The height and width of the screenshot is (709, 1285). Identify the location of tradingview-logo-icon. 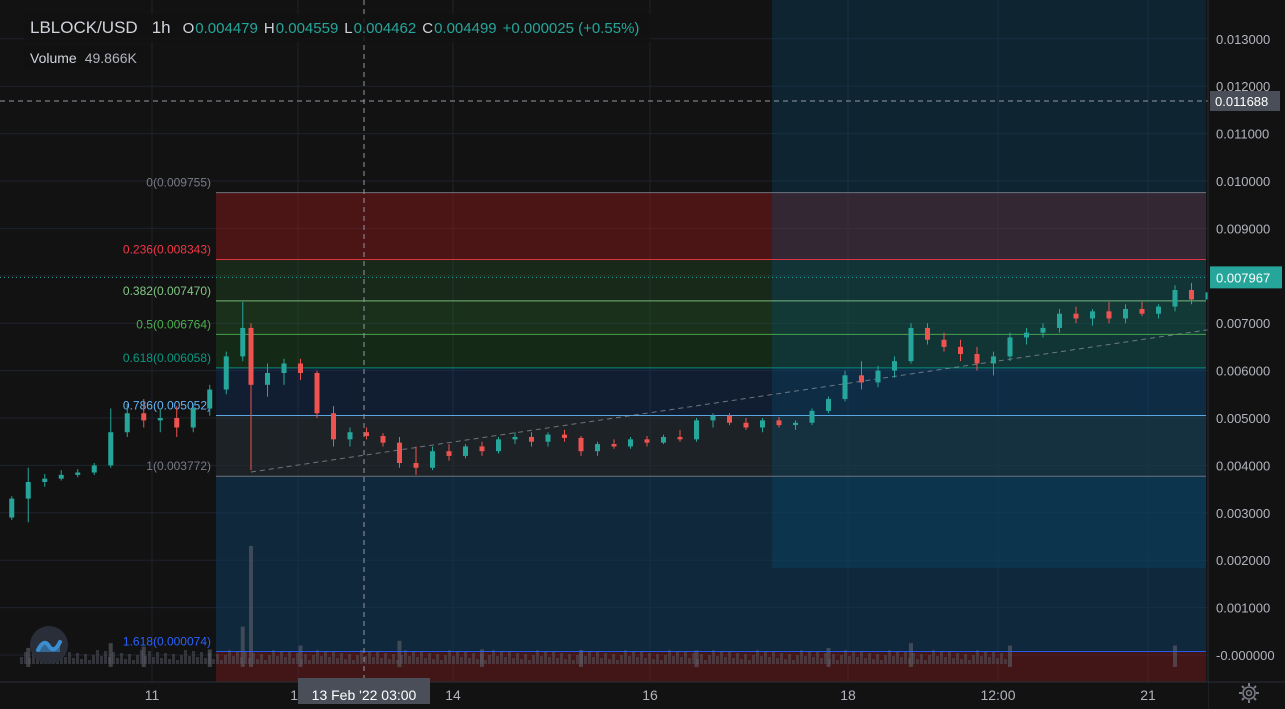
(49, 645).